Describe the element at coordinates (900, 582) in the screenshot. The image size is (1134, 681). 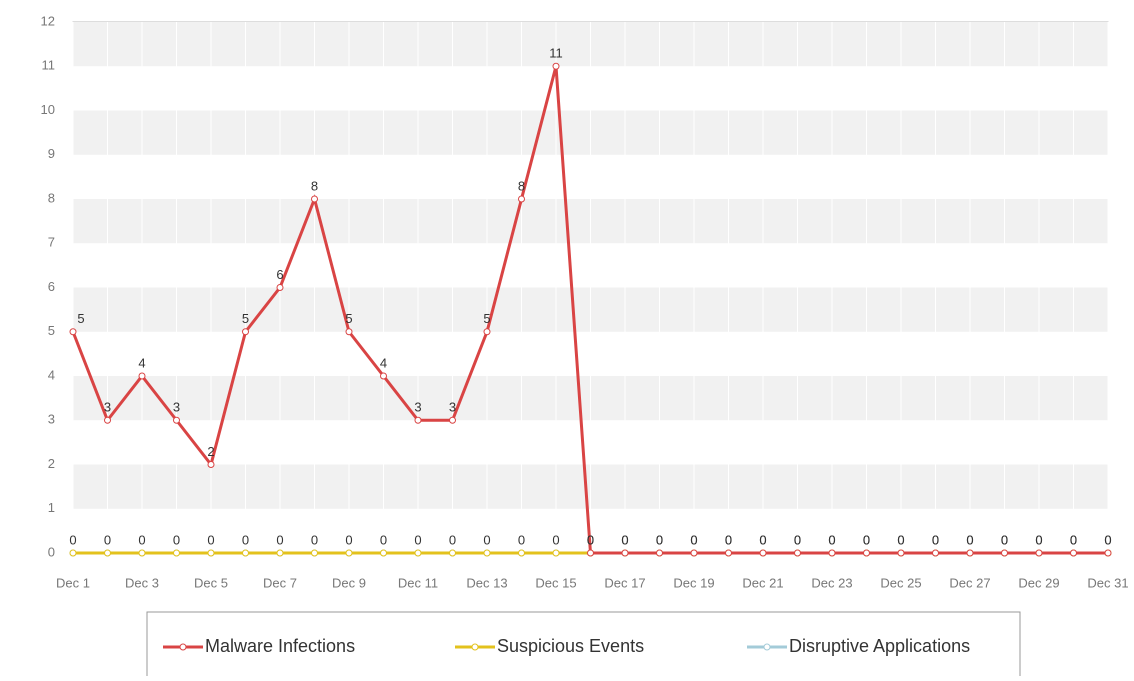
I see `x-tick-label: Dec 25` at that location.